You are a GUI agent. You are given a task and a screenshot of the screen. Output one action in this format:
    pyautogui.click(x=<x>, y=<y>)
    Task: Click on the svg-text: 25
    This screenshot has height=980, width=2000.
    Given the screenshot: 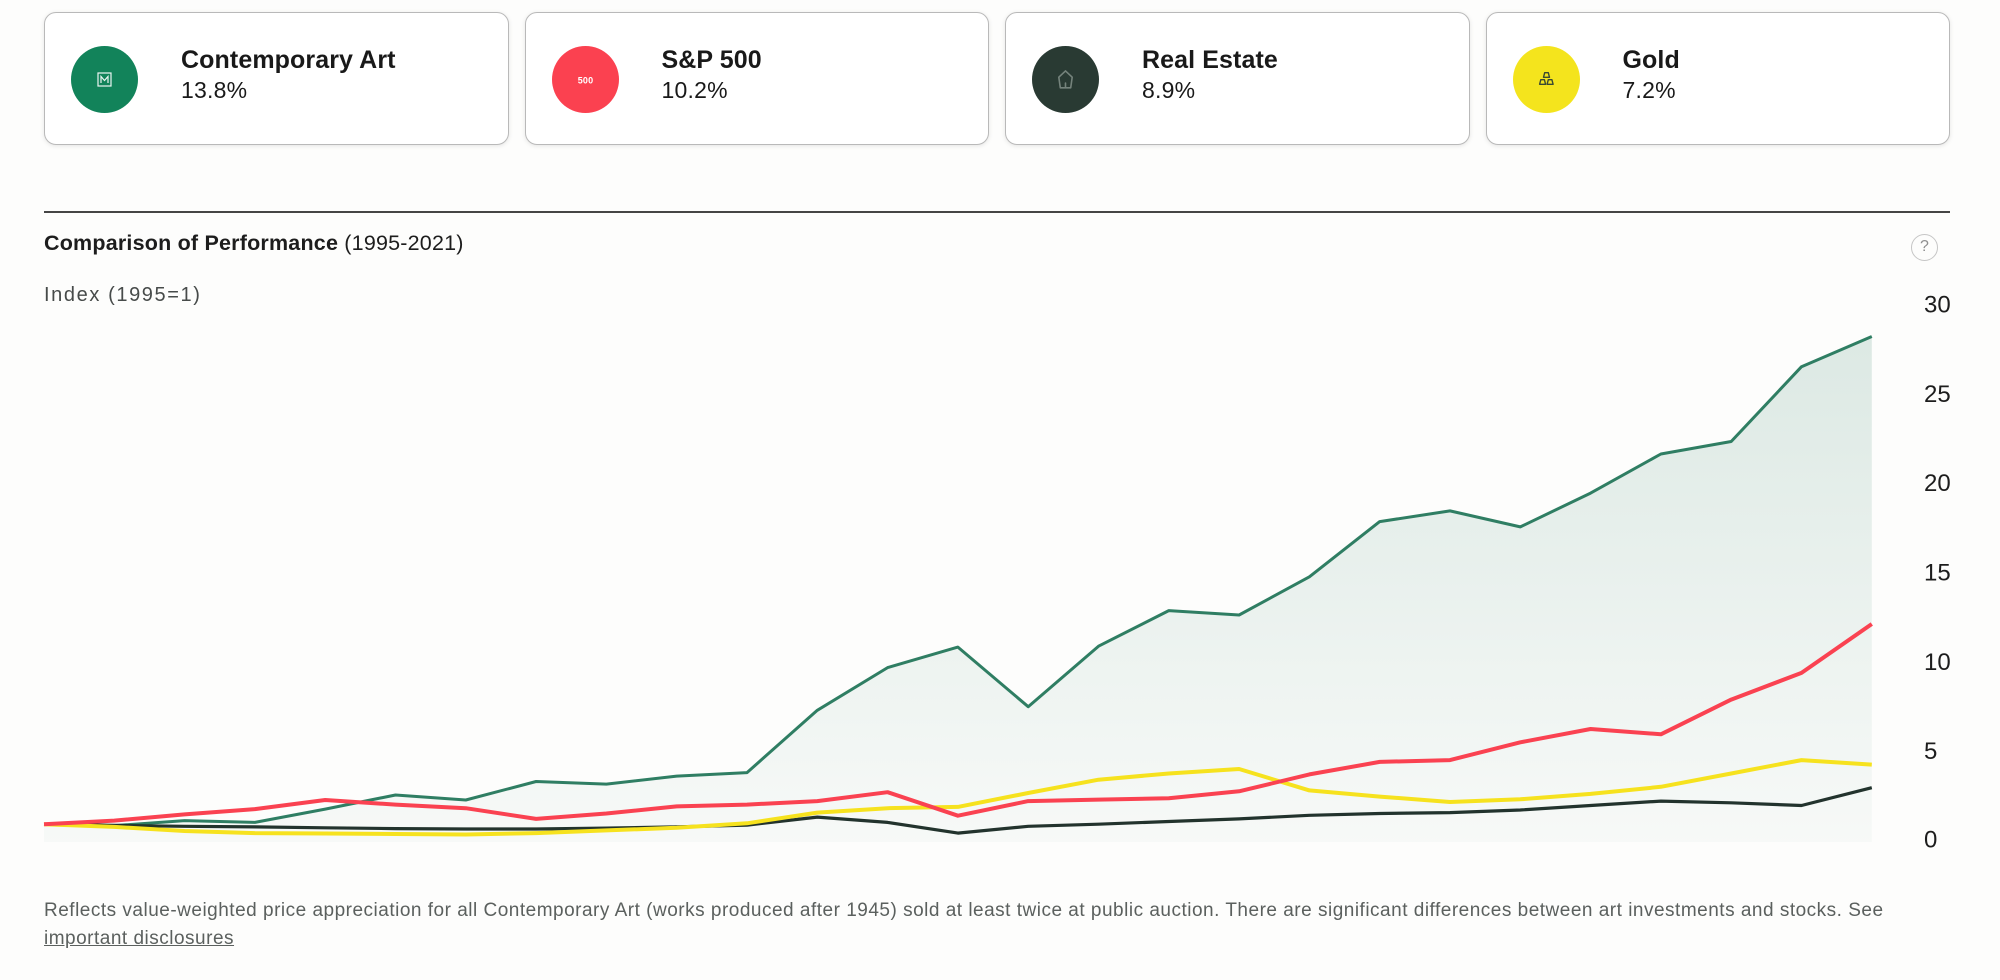 What is the action you would take?
    pyautogui.click(x=1937, y=394)
    